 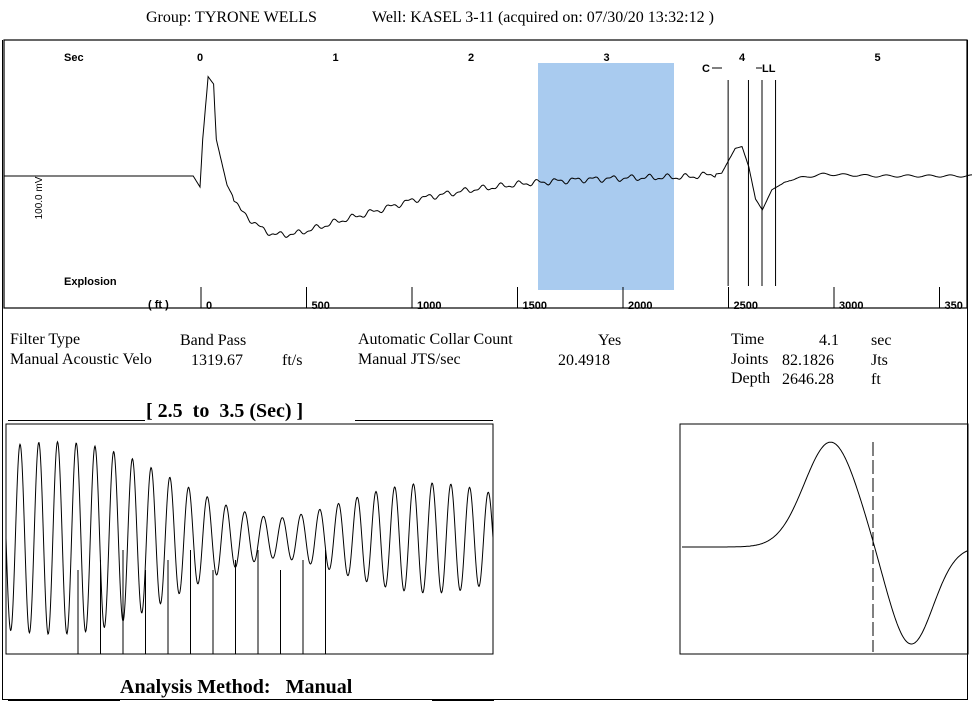 I want to click on joints-label: Joints, so click(x=750, y=359).